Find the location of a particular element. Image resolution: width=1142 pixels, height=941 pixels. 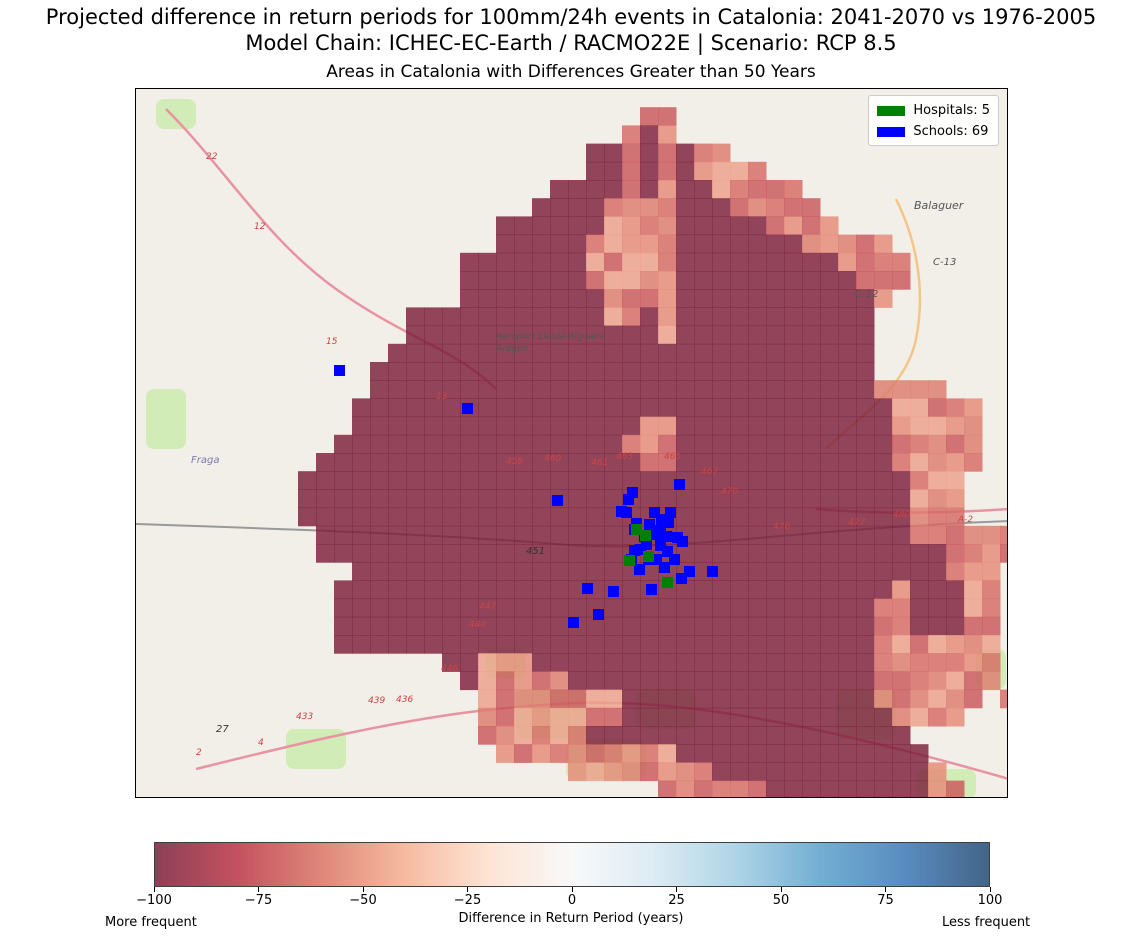

colorbar-label: Difference in Return Period (years) is located at coordinates (571, 918).